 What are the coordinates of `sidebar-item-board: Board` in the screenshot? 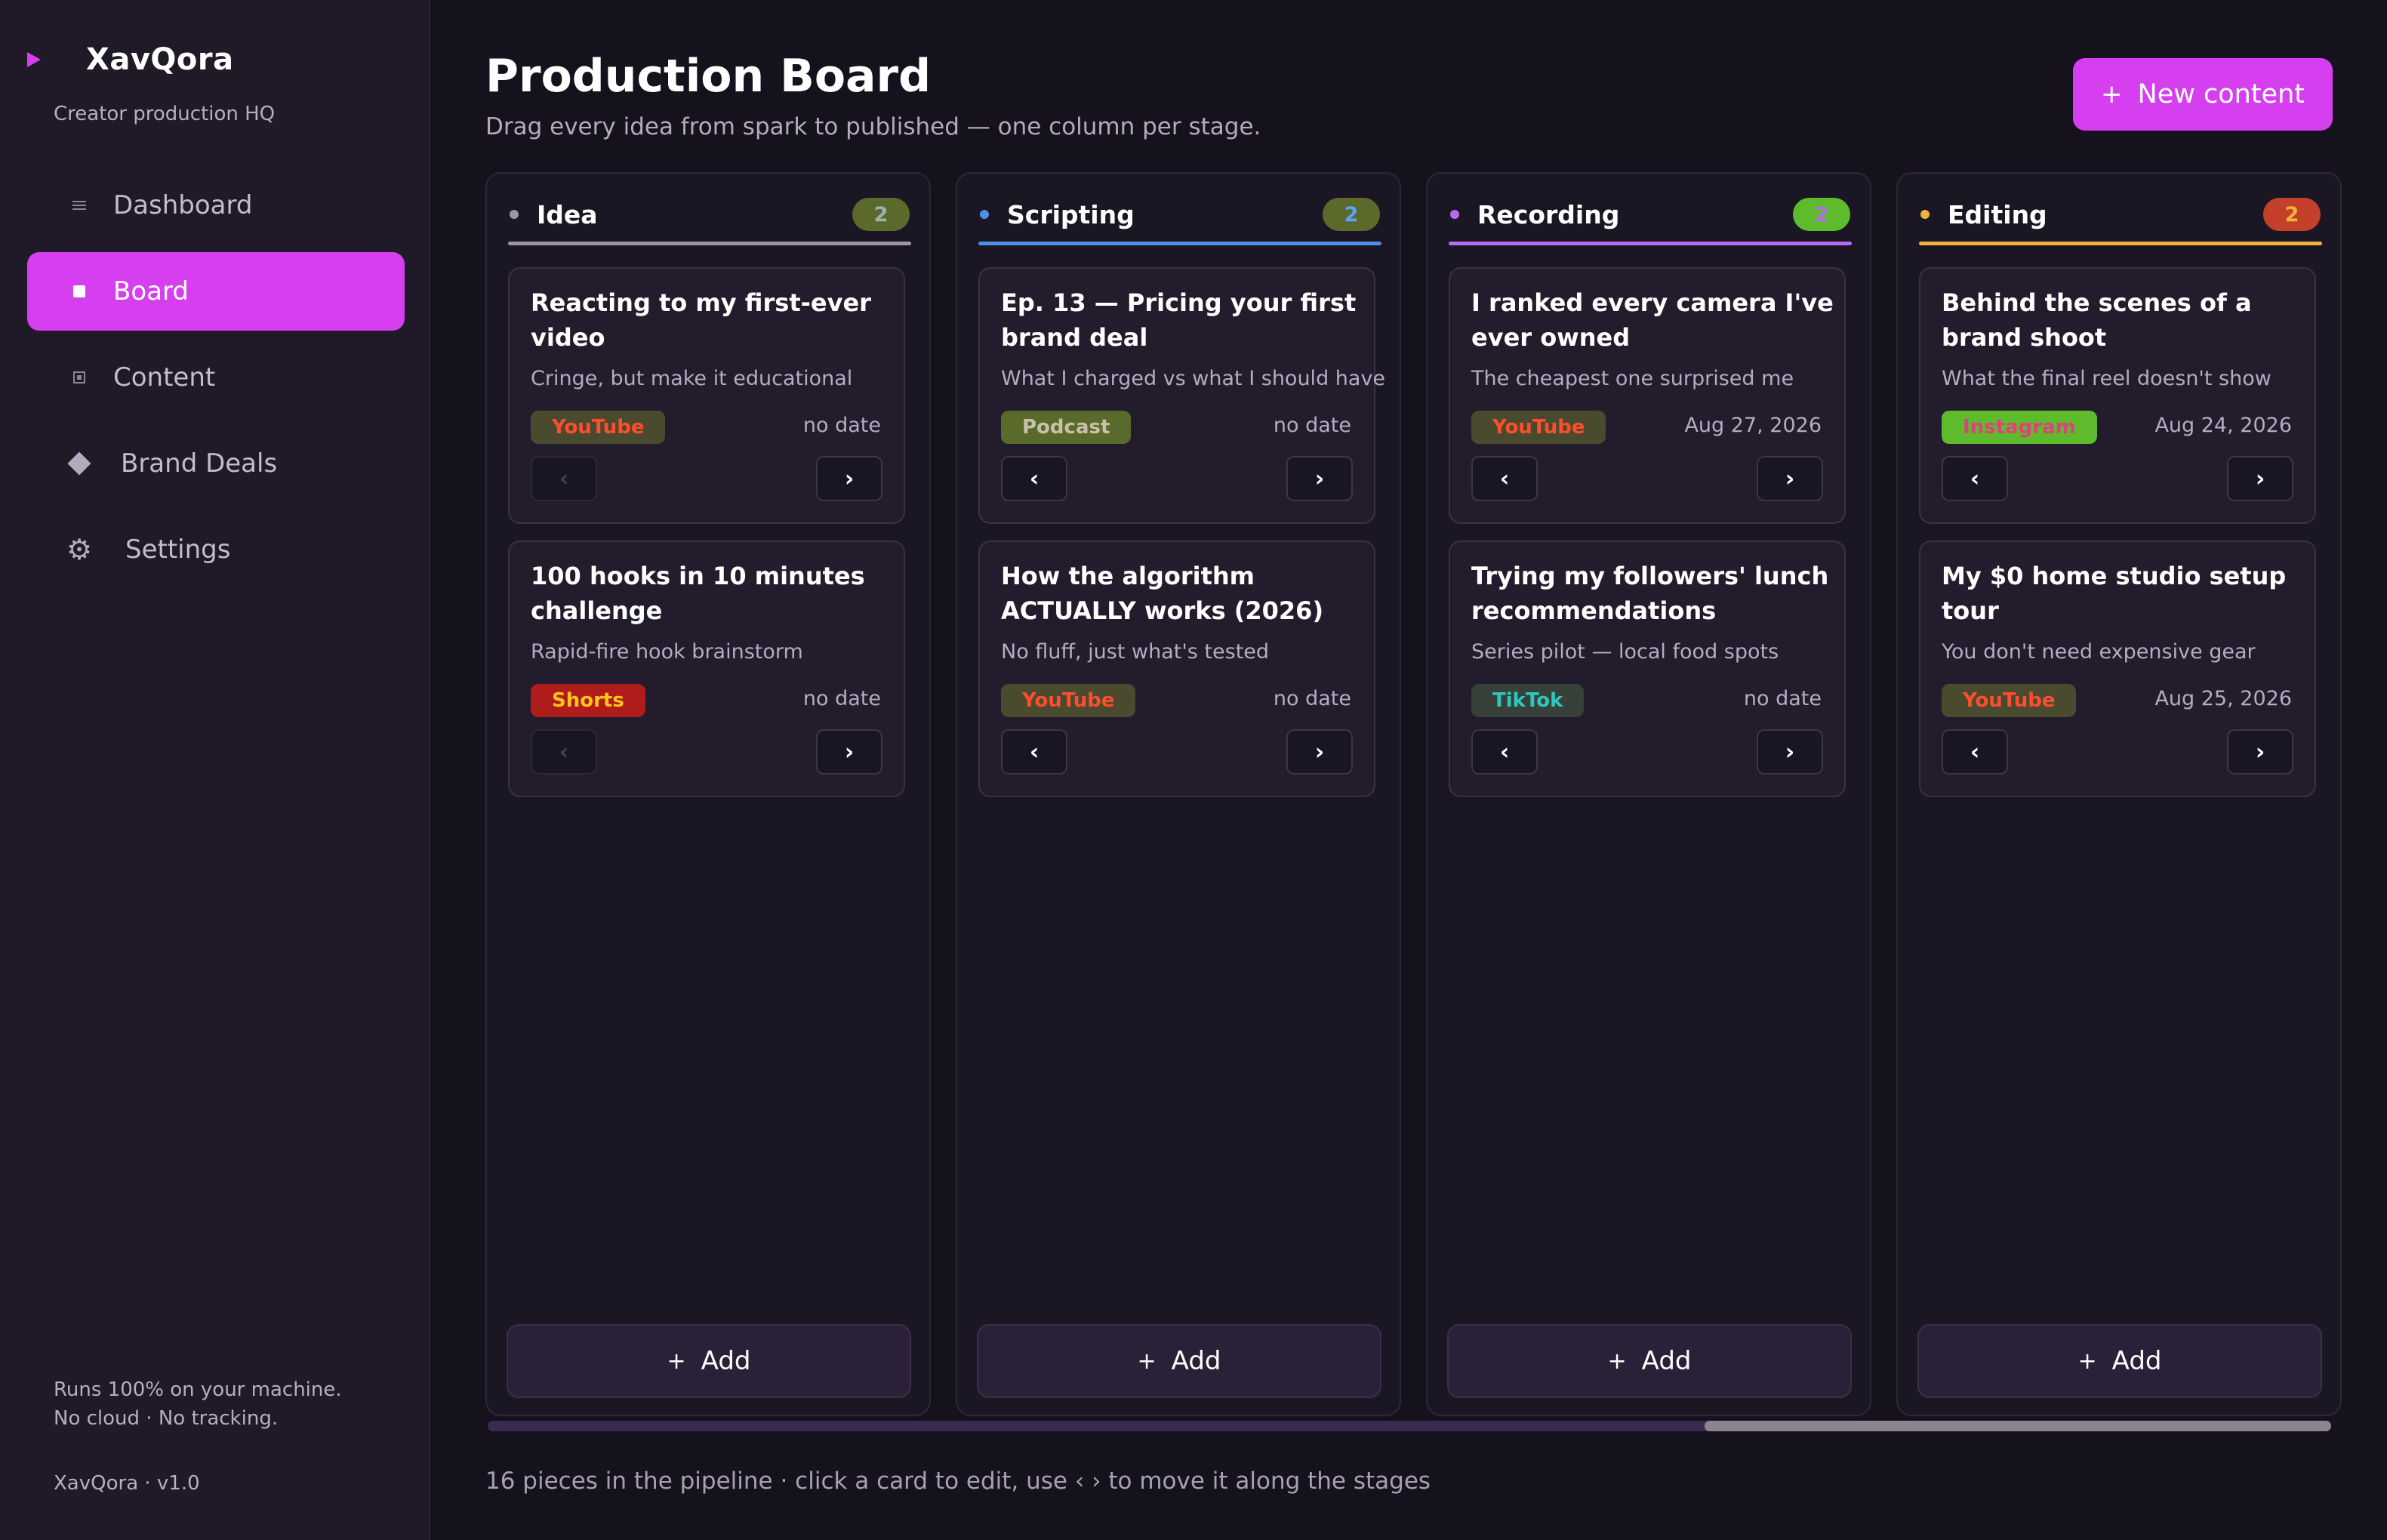 It's located at (216, 291).